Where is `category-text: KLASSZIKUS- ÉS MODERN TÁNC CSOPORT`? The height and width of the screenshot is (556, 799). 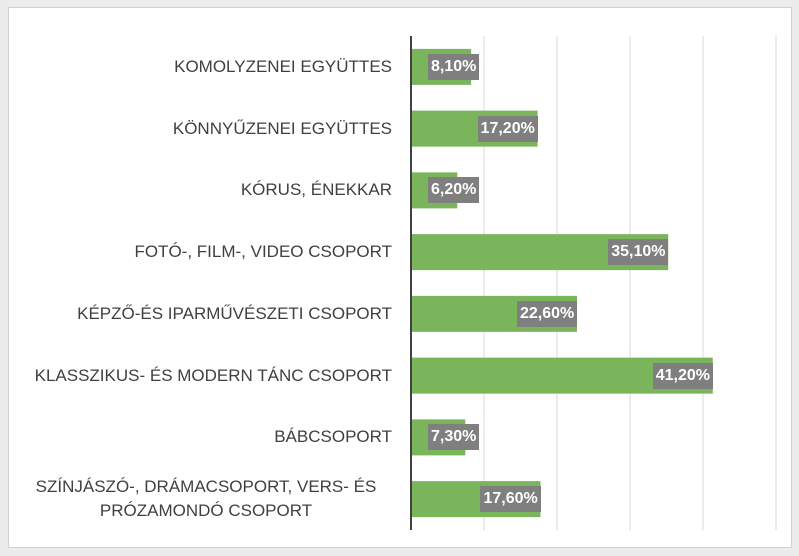
category-text: KLASSZIKUS- ÉS MODERN TÁNC CSOPORT is located at coordinates (213, 375).